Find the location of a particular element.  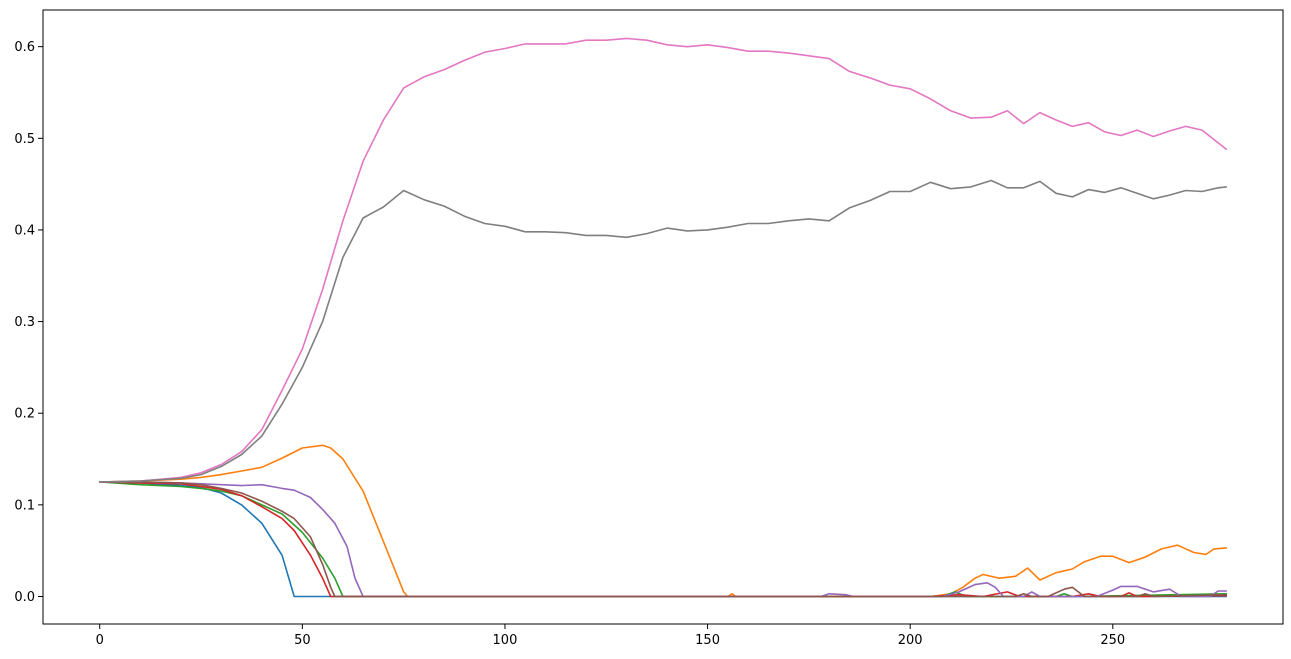

y-tick-label: 0.4 is located at coordinates (24, 230).